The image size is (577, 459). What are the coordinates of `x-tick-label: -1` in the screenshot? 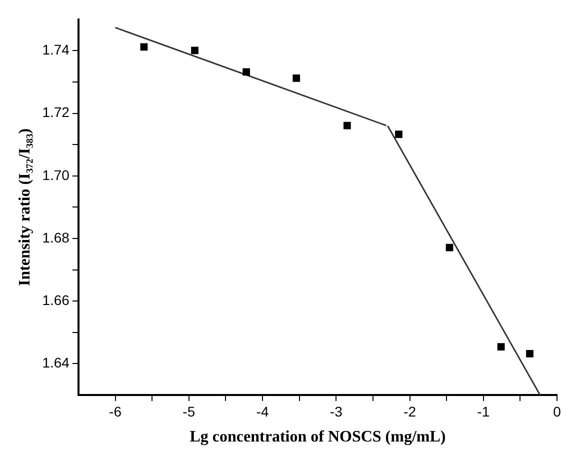 It's located at (483, 411).